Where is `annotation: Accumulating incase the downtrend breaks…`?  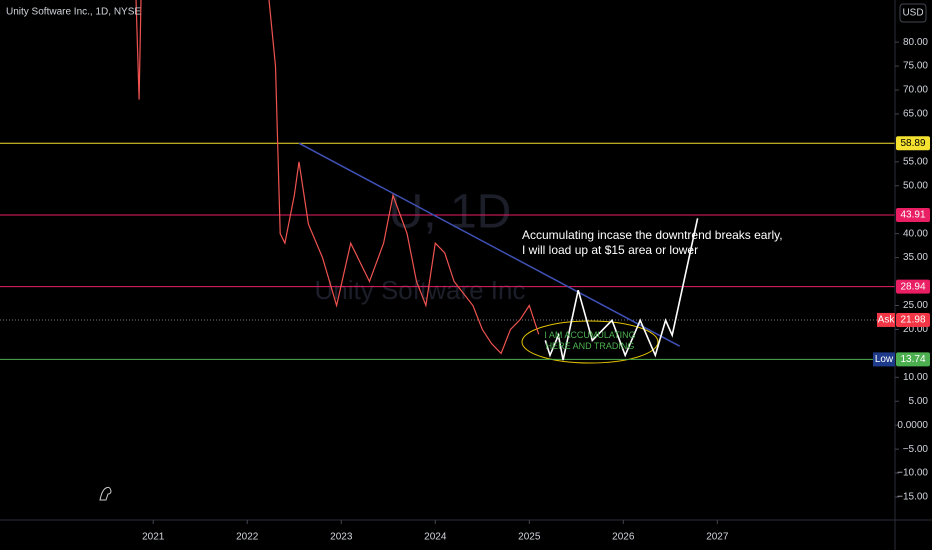 annotation: Accumulating incase the downtrend breaks… is located at coordinates (652, 242).